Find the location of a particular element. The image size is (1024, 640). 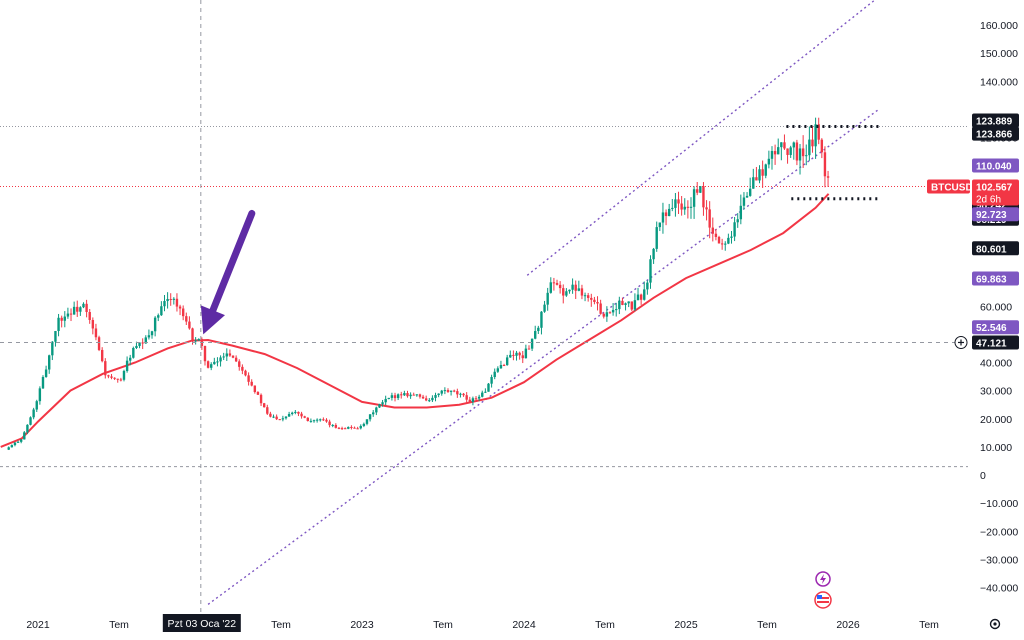

x-tick-label: 2023 is located at coordinates (362, 625).